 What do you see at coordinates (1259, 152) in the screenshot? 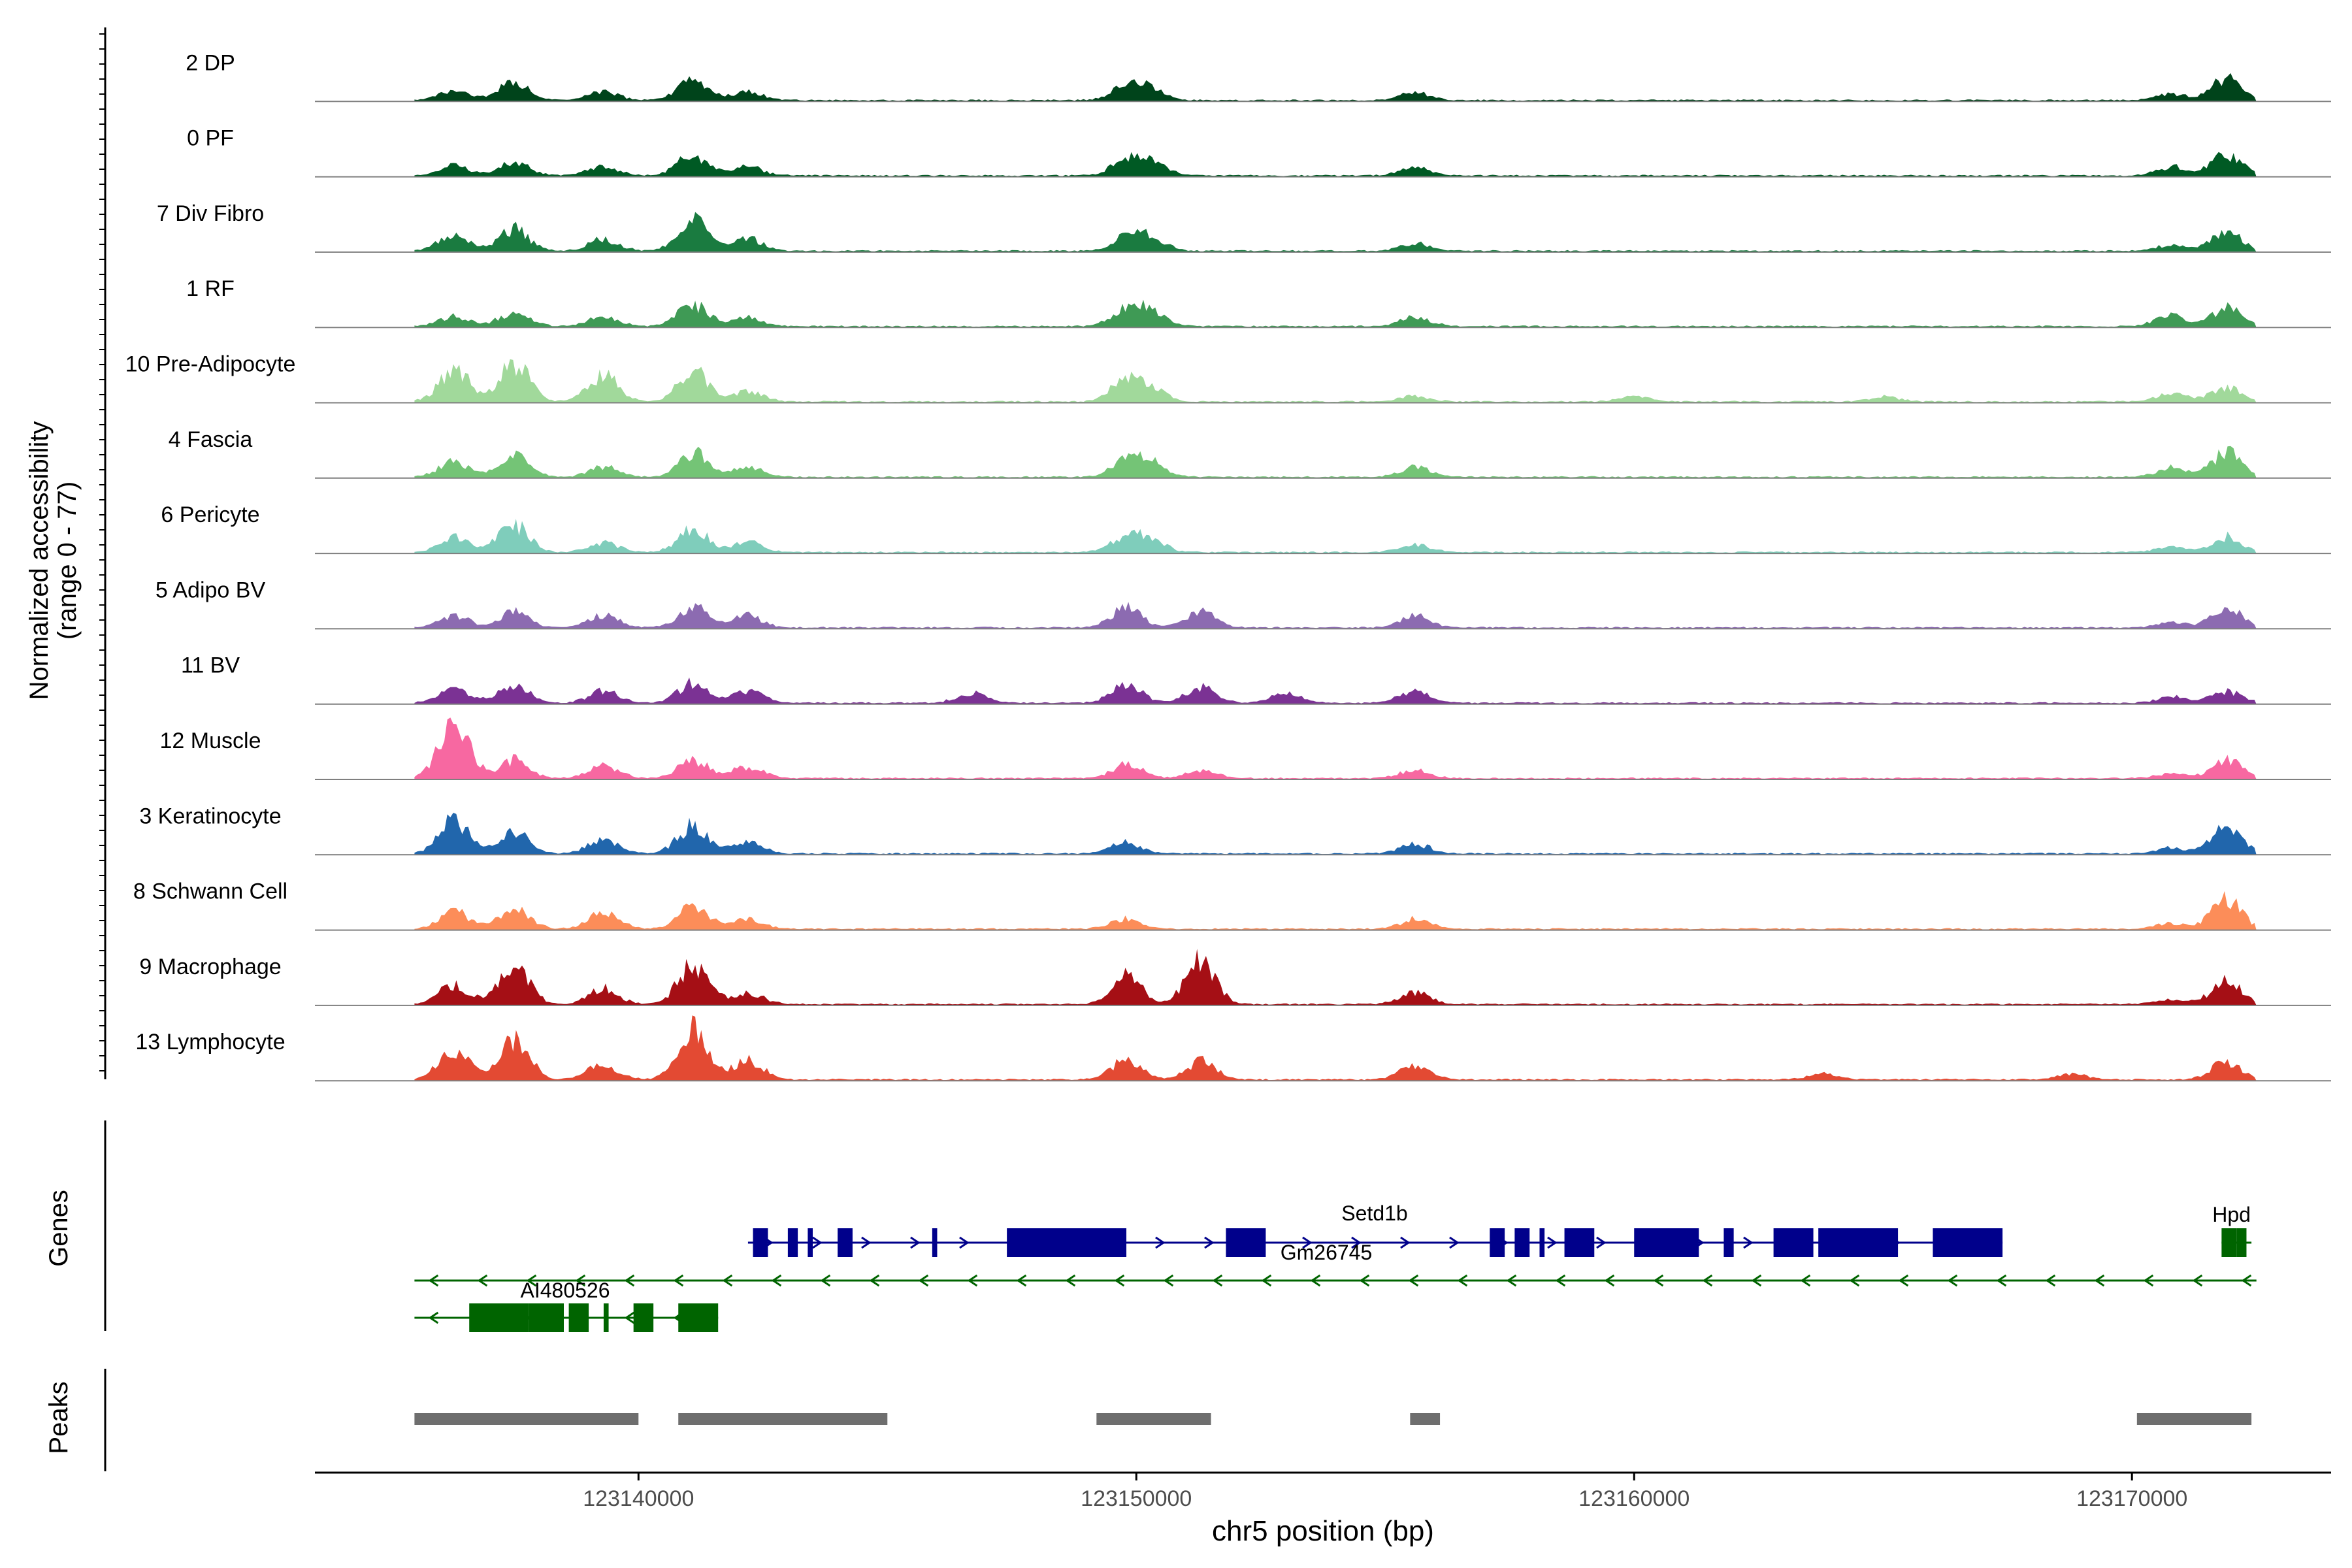
I see `track-2: 0 PF` at bounding box center [1259, 152].